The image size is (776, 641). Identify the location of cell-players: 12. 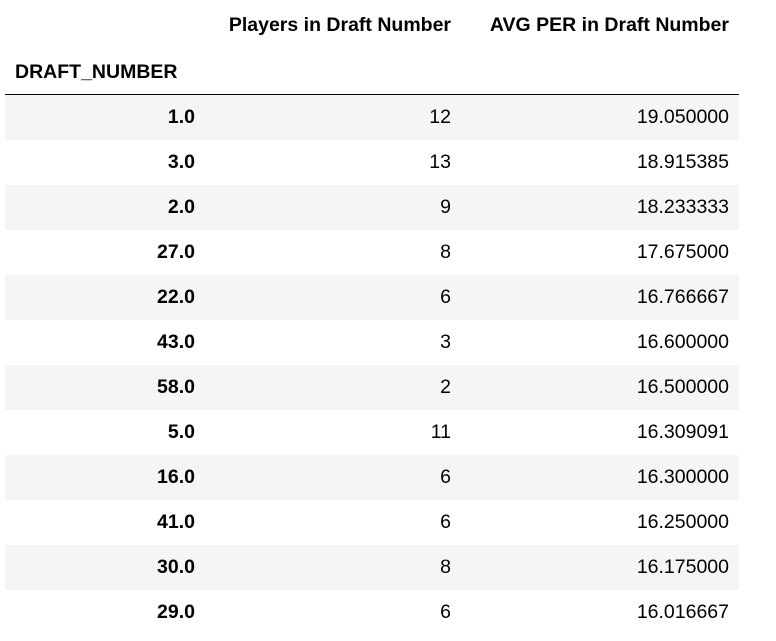
(440, 116).